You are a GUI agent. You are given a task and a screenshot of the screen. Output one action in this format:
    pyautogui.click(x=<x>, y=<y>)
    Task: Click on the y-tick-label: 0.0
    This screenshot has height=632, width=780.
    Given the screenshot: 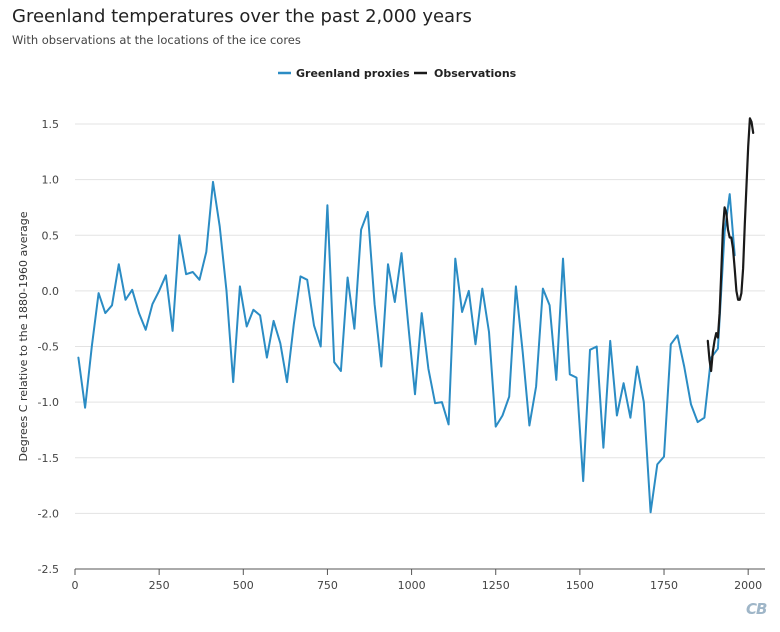 What is the action you would take?
    pyautogui.click(x=51, y=291)
    